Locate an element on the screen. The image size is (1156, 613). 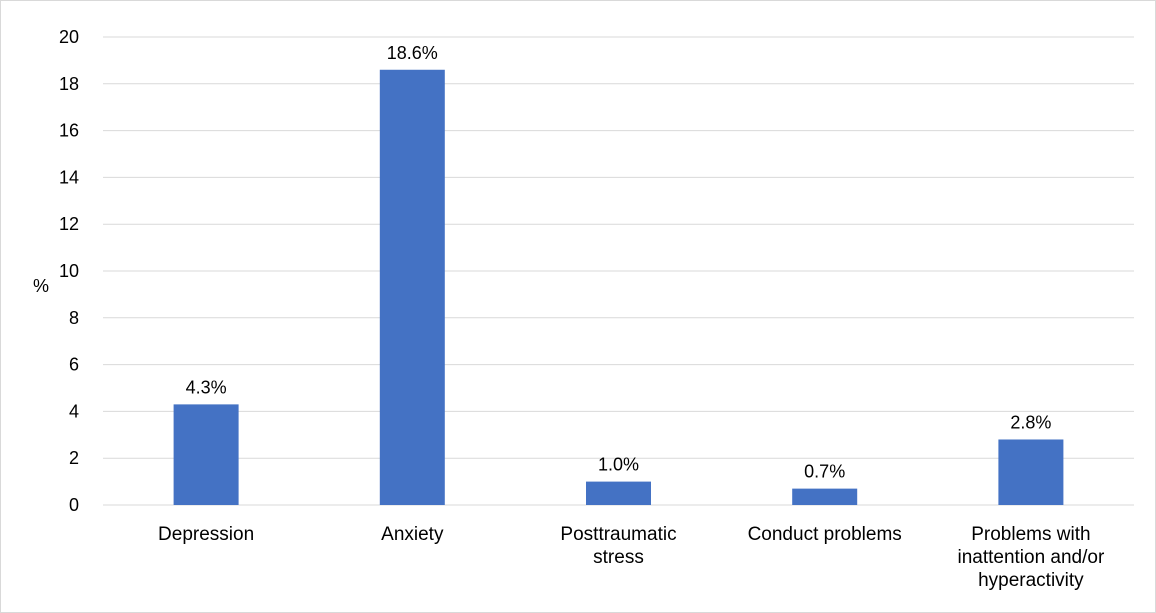
y-tick-label: 18 is located at coordinates (69, 84).